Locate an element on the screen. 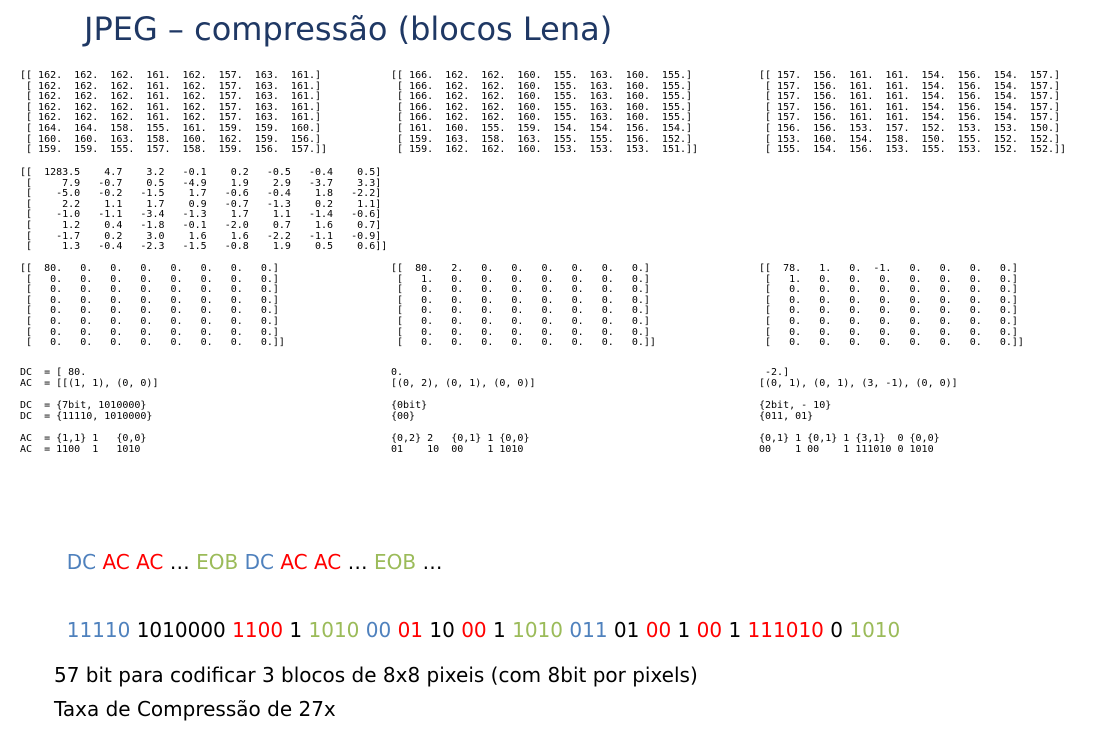  bit-token: 111010 is located at coordinates (785, 630).